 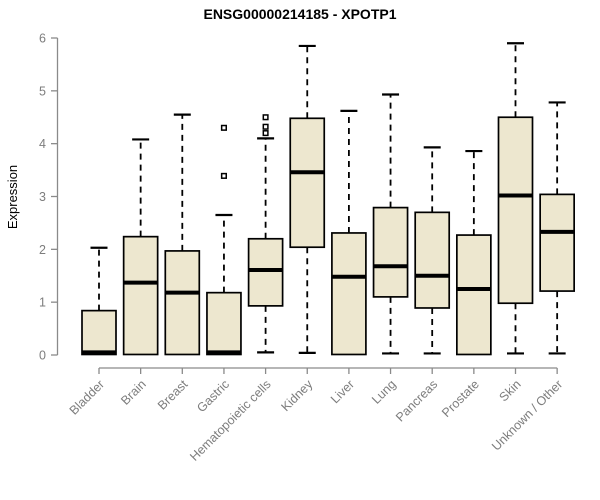 I want to click on y-tick-label: 6, so click(x=42, y=39).